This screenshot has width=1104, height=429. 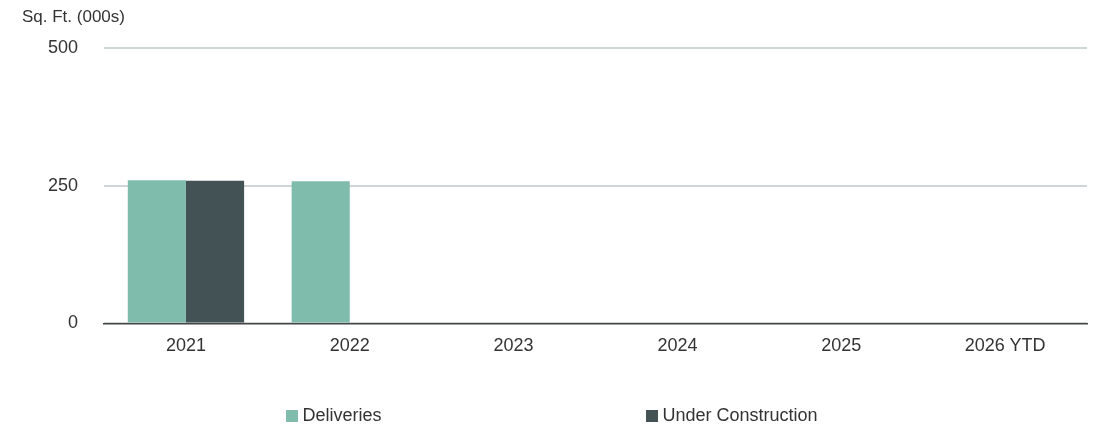 I want to click on y-tick-label: 500, so click(x=63, y=46).